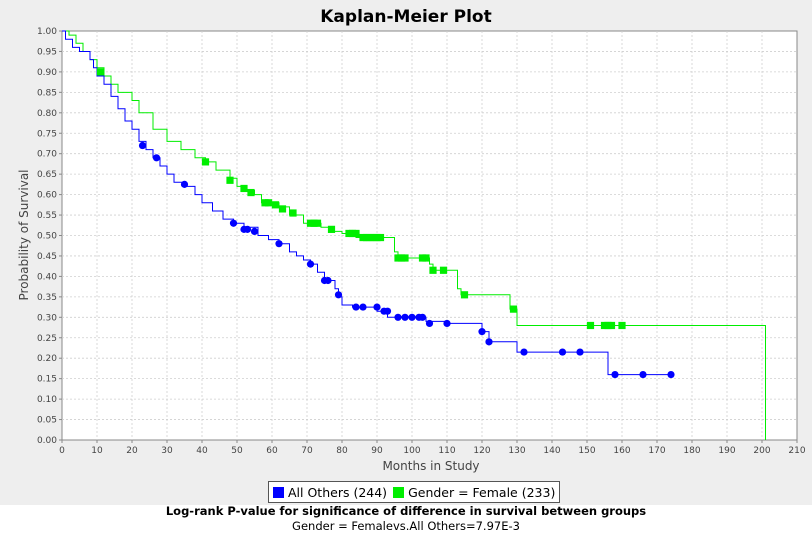  I want to click on y-tick-label: 0.75, so click(47, 134).